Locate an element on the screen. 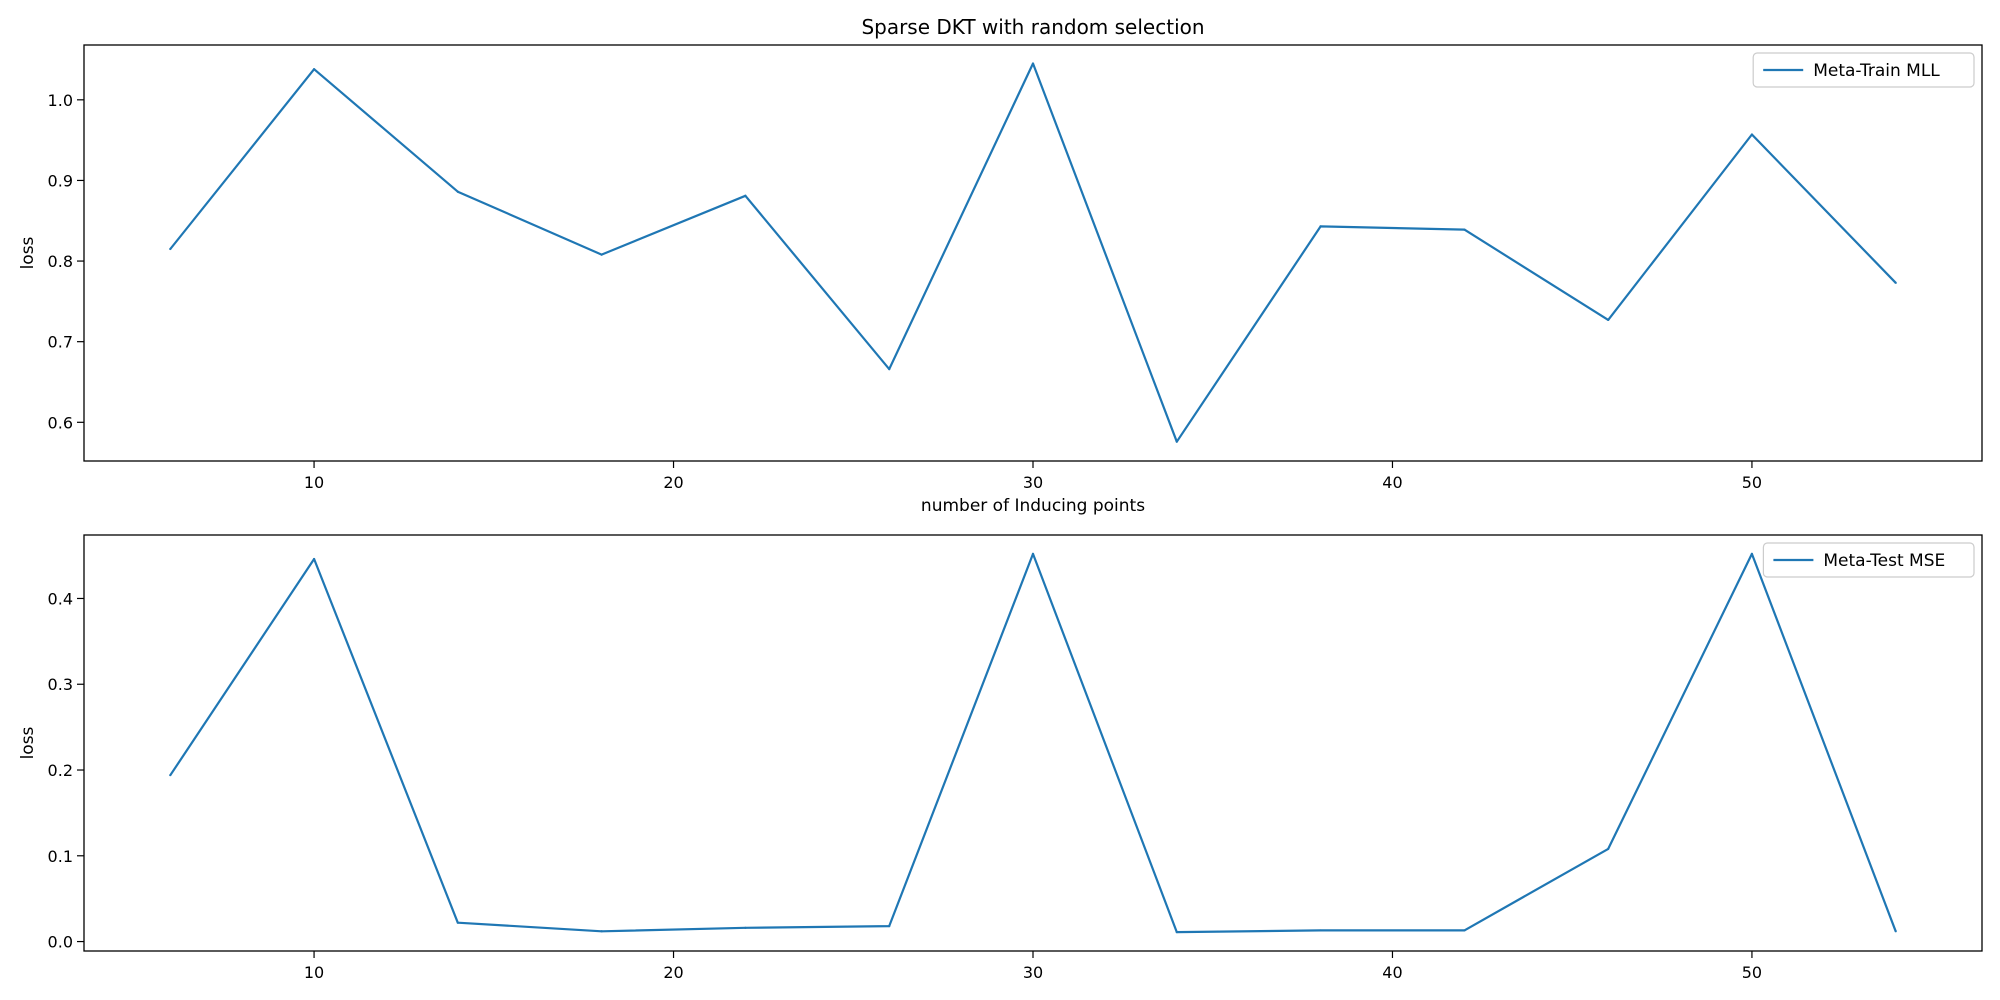 The height and width of the screenshot is (1000, 2000). y-tick-label: 0.3 is located at coordinates (60, 684).